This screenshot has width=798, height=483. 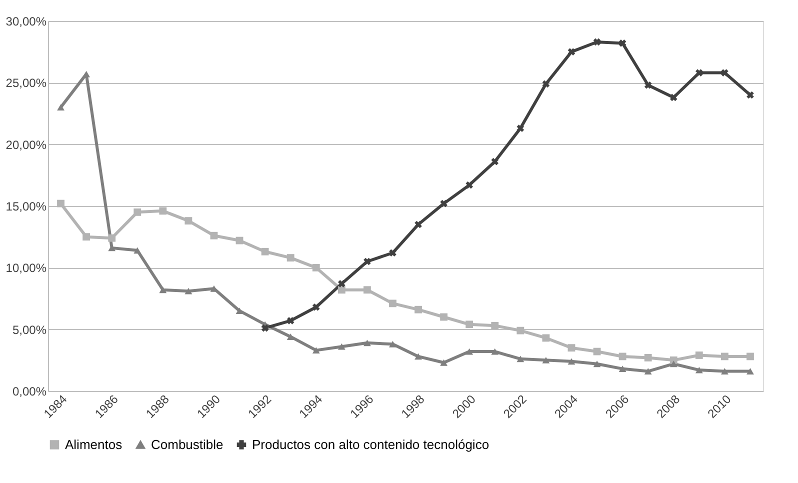 What do you see at coordinates (26, 268) in the screenshot?
I see `y-tick-label: 10,00%` at bounding box center [26, 268].